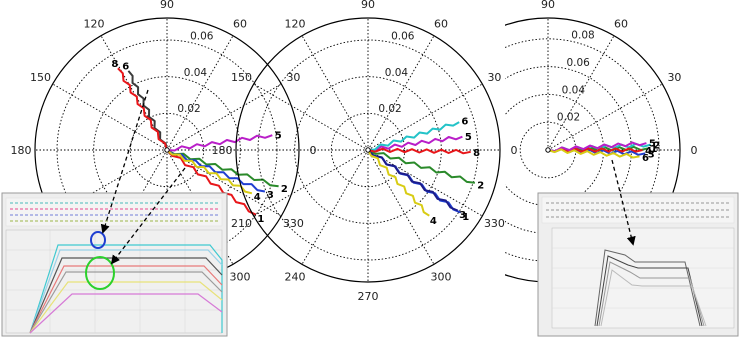 This screenshot has width=740, height=337. I want to click on inset-left, so click(114, 264).